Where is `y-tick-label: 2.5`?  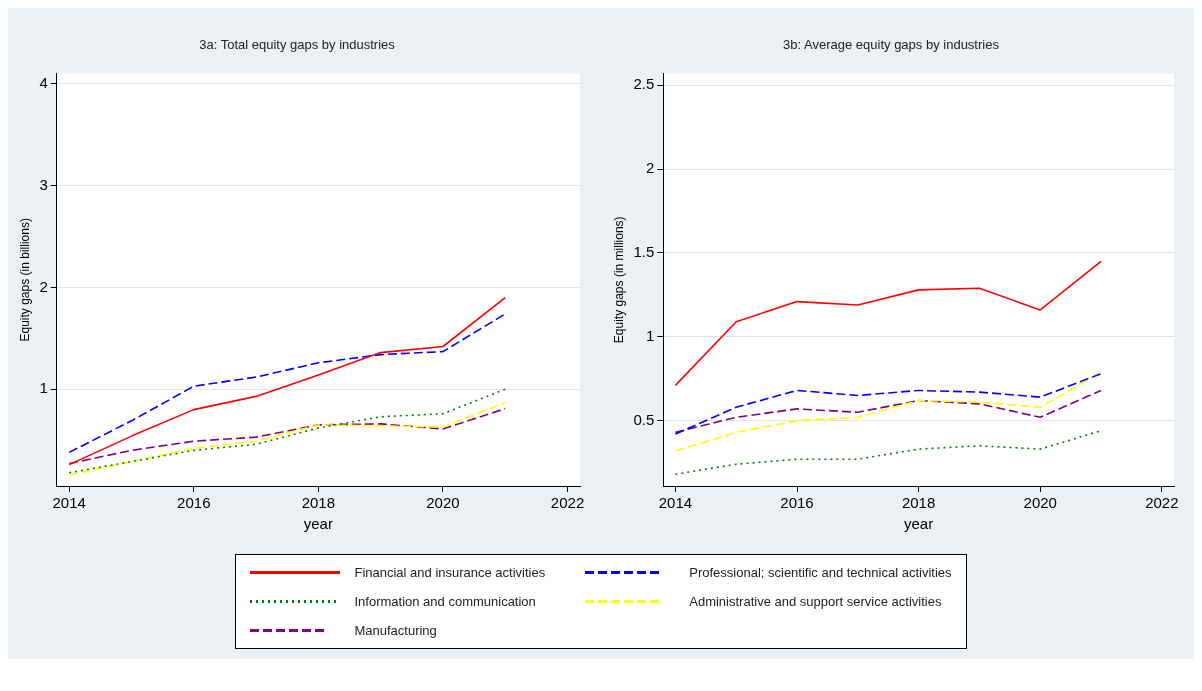
y-tick-label: 2.5 is located at coordinates (644, 84).